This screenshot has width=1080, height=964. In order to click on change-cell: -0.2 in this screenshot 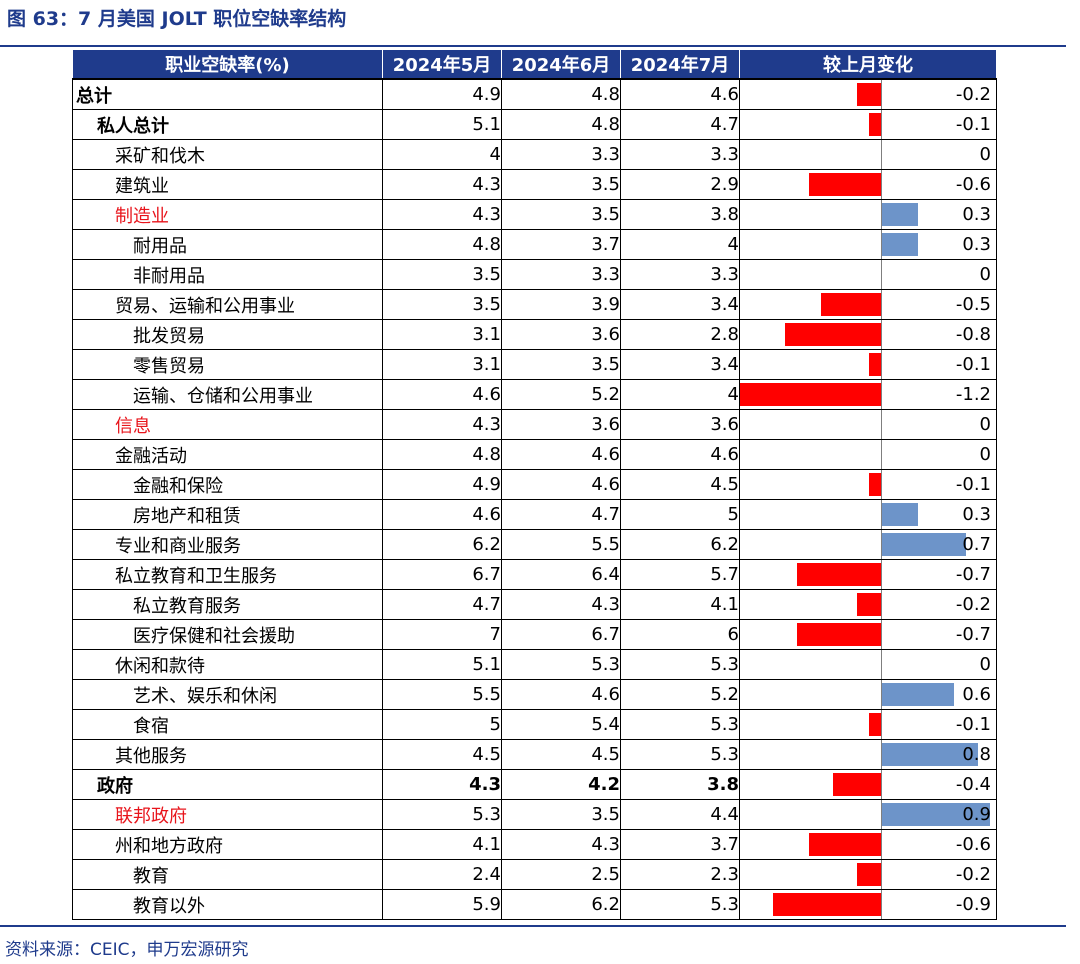, I will do `click(868, 94)`.